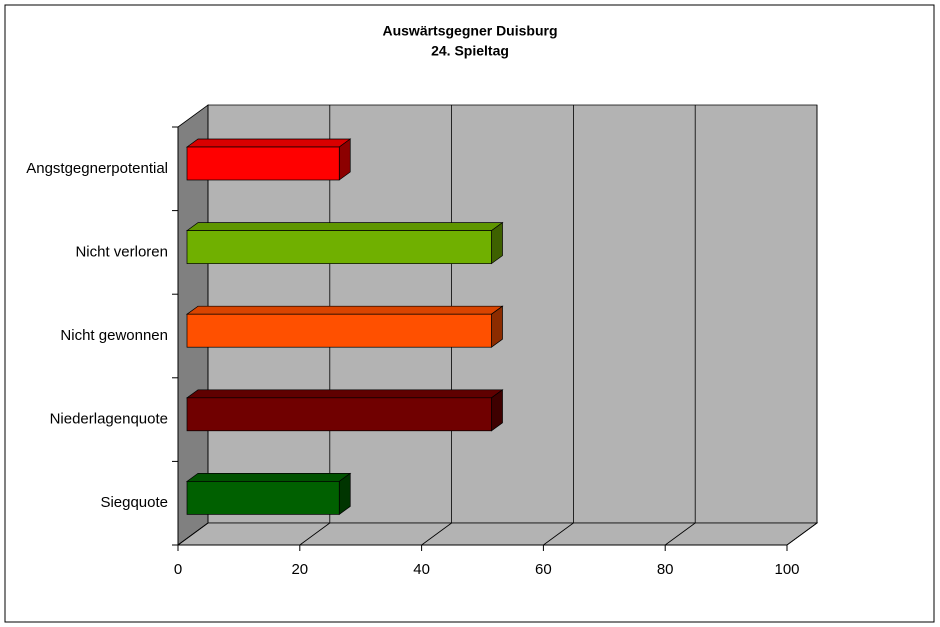  I want to click on y-tick-label: Nicht gewonnen, so click(114, 335).